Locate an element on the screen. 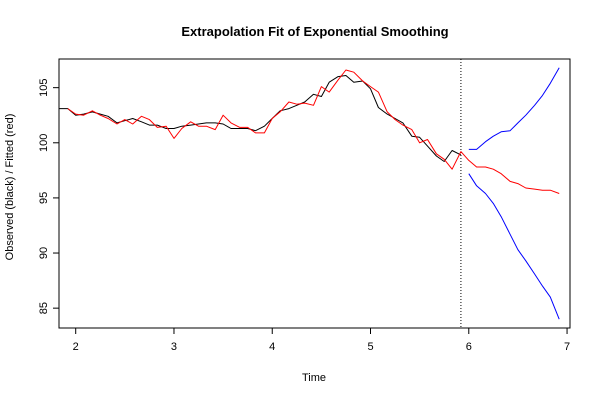 The width and height of the screenshot is (599, 400). x-tick-label: 7 is located at coordinates (567, 347).